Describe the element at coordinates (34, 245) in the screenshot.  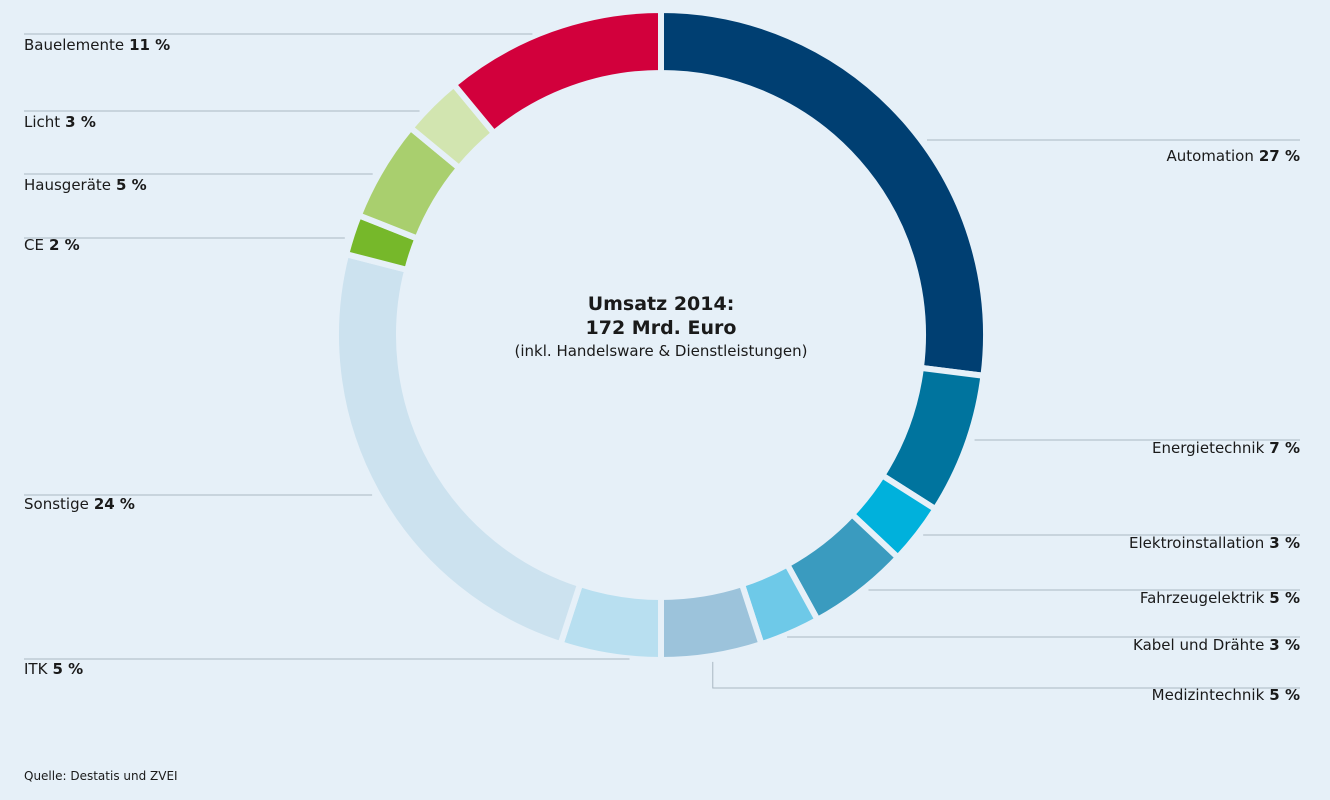
I see `category-name: CE` at that location.